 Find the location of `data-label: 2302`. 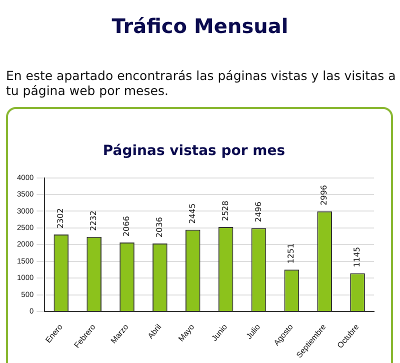

data-label: 2302 is located at coordinates (61, 218).